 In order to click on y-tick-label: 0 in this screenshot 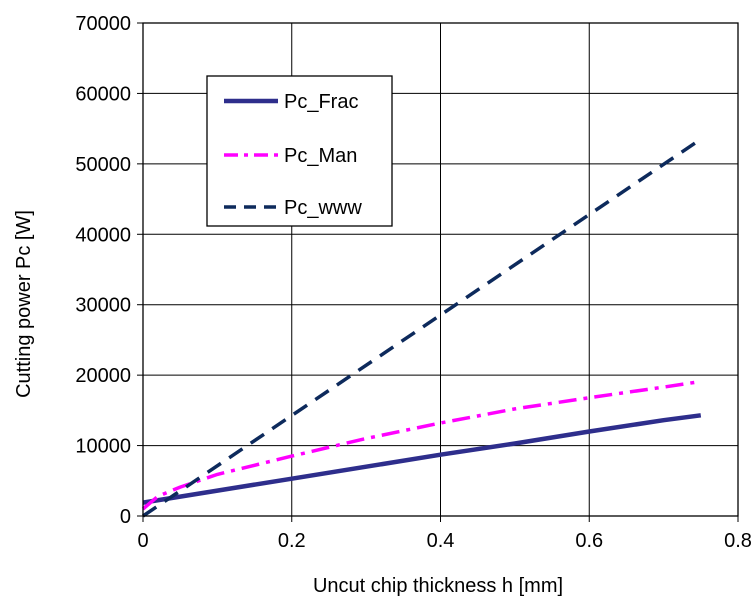, I will do `click(125, 517)`.